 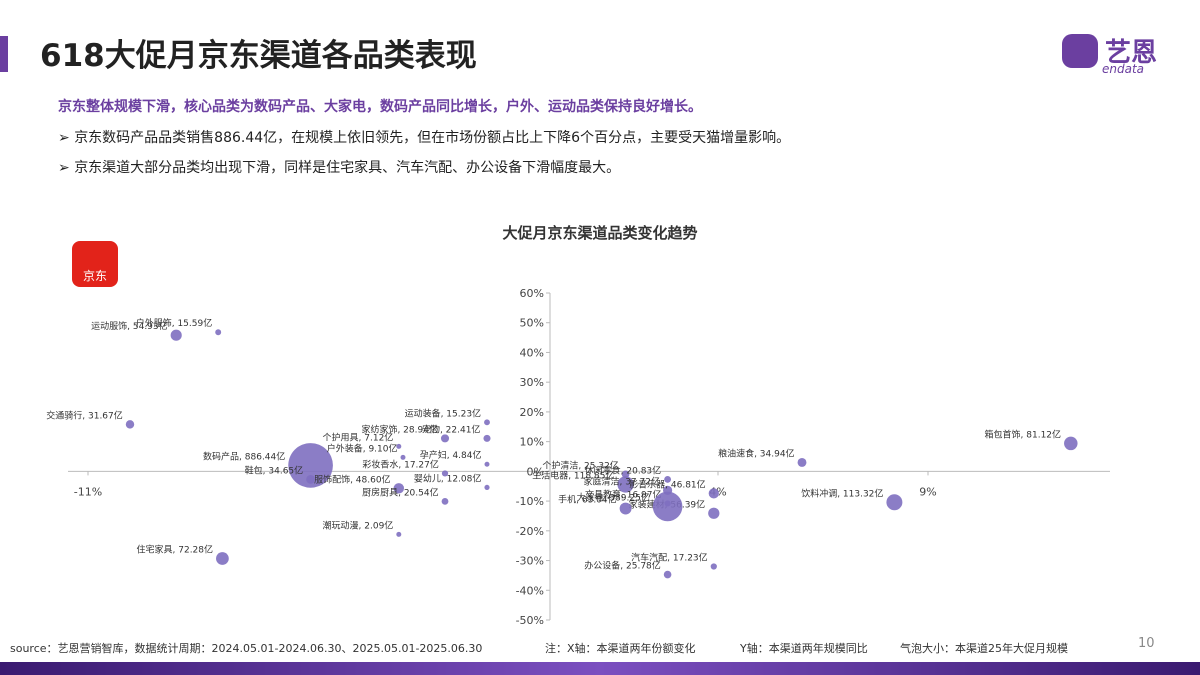 What do you see at coordinates (451, 429) in the screenshot?
I see `data-label: 宠物, 22.41亿` at bounding box center [451, 429].